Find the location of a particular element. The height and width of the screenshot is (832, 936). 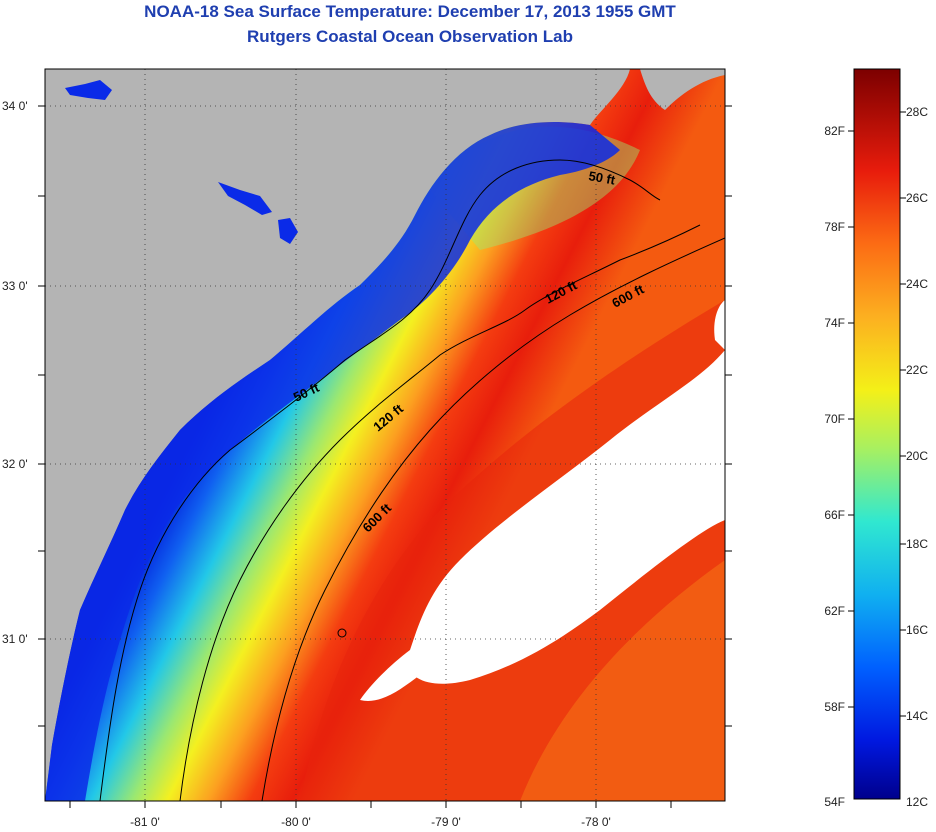

lat-tick-label: 32 0' is located at coordinates (15, 464).